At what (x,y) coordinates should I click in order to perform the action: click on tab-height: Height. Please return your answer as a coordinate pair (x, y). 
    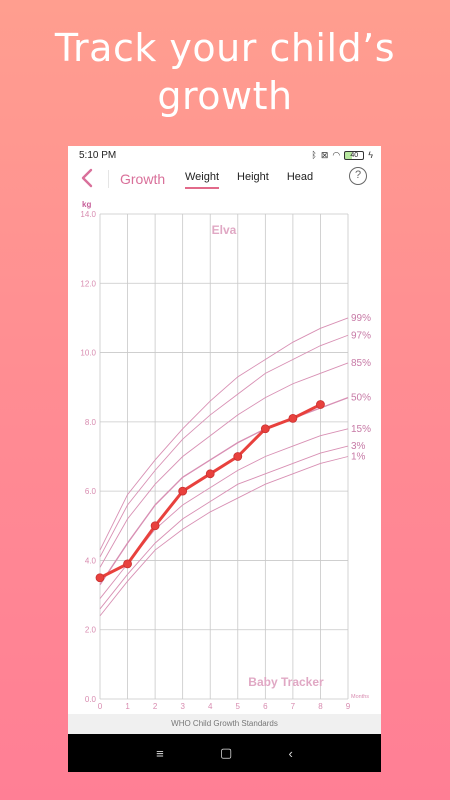
    Looking at the image, I should click on (253, 177).